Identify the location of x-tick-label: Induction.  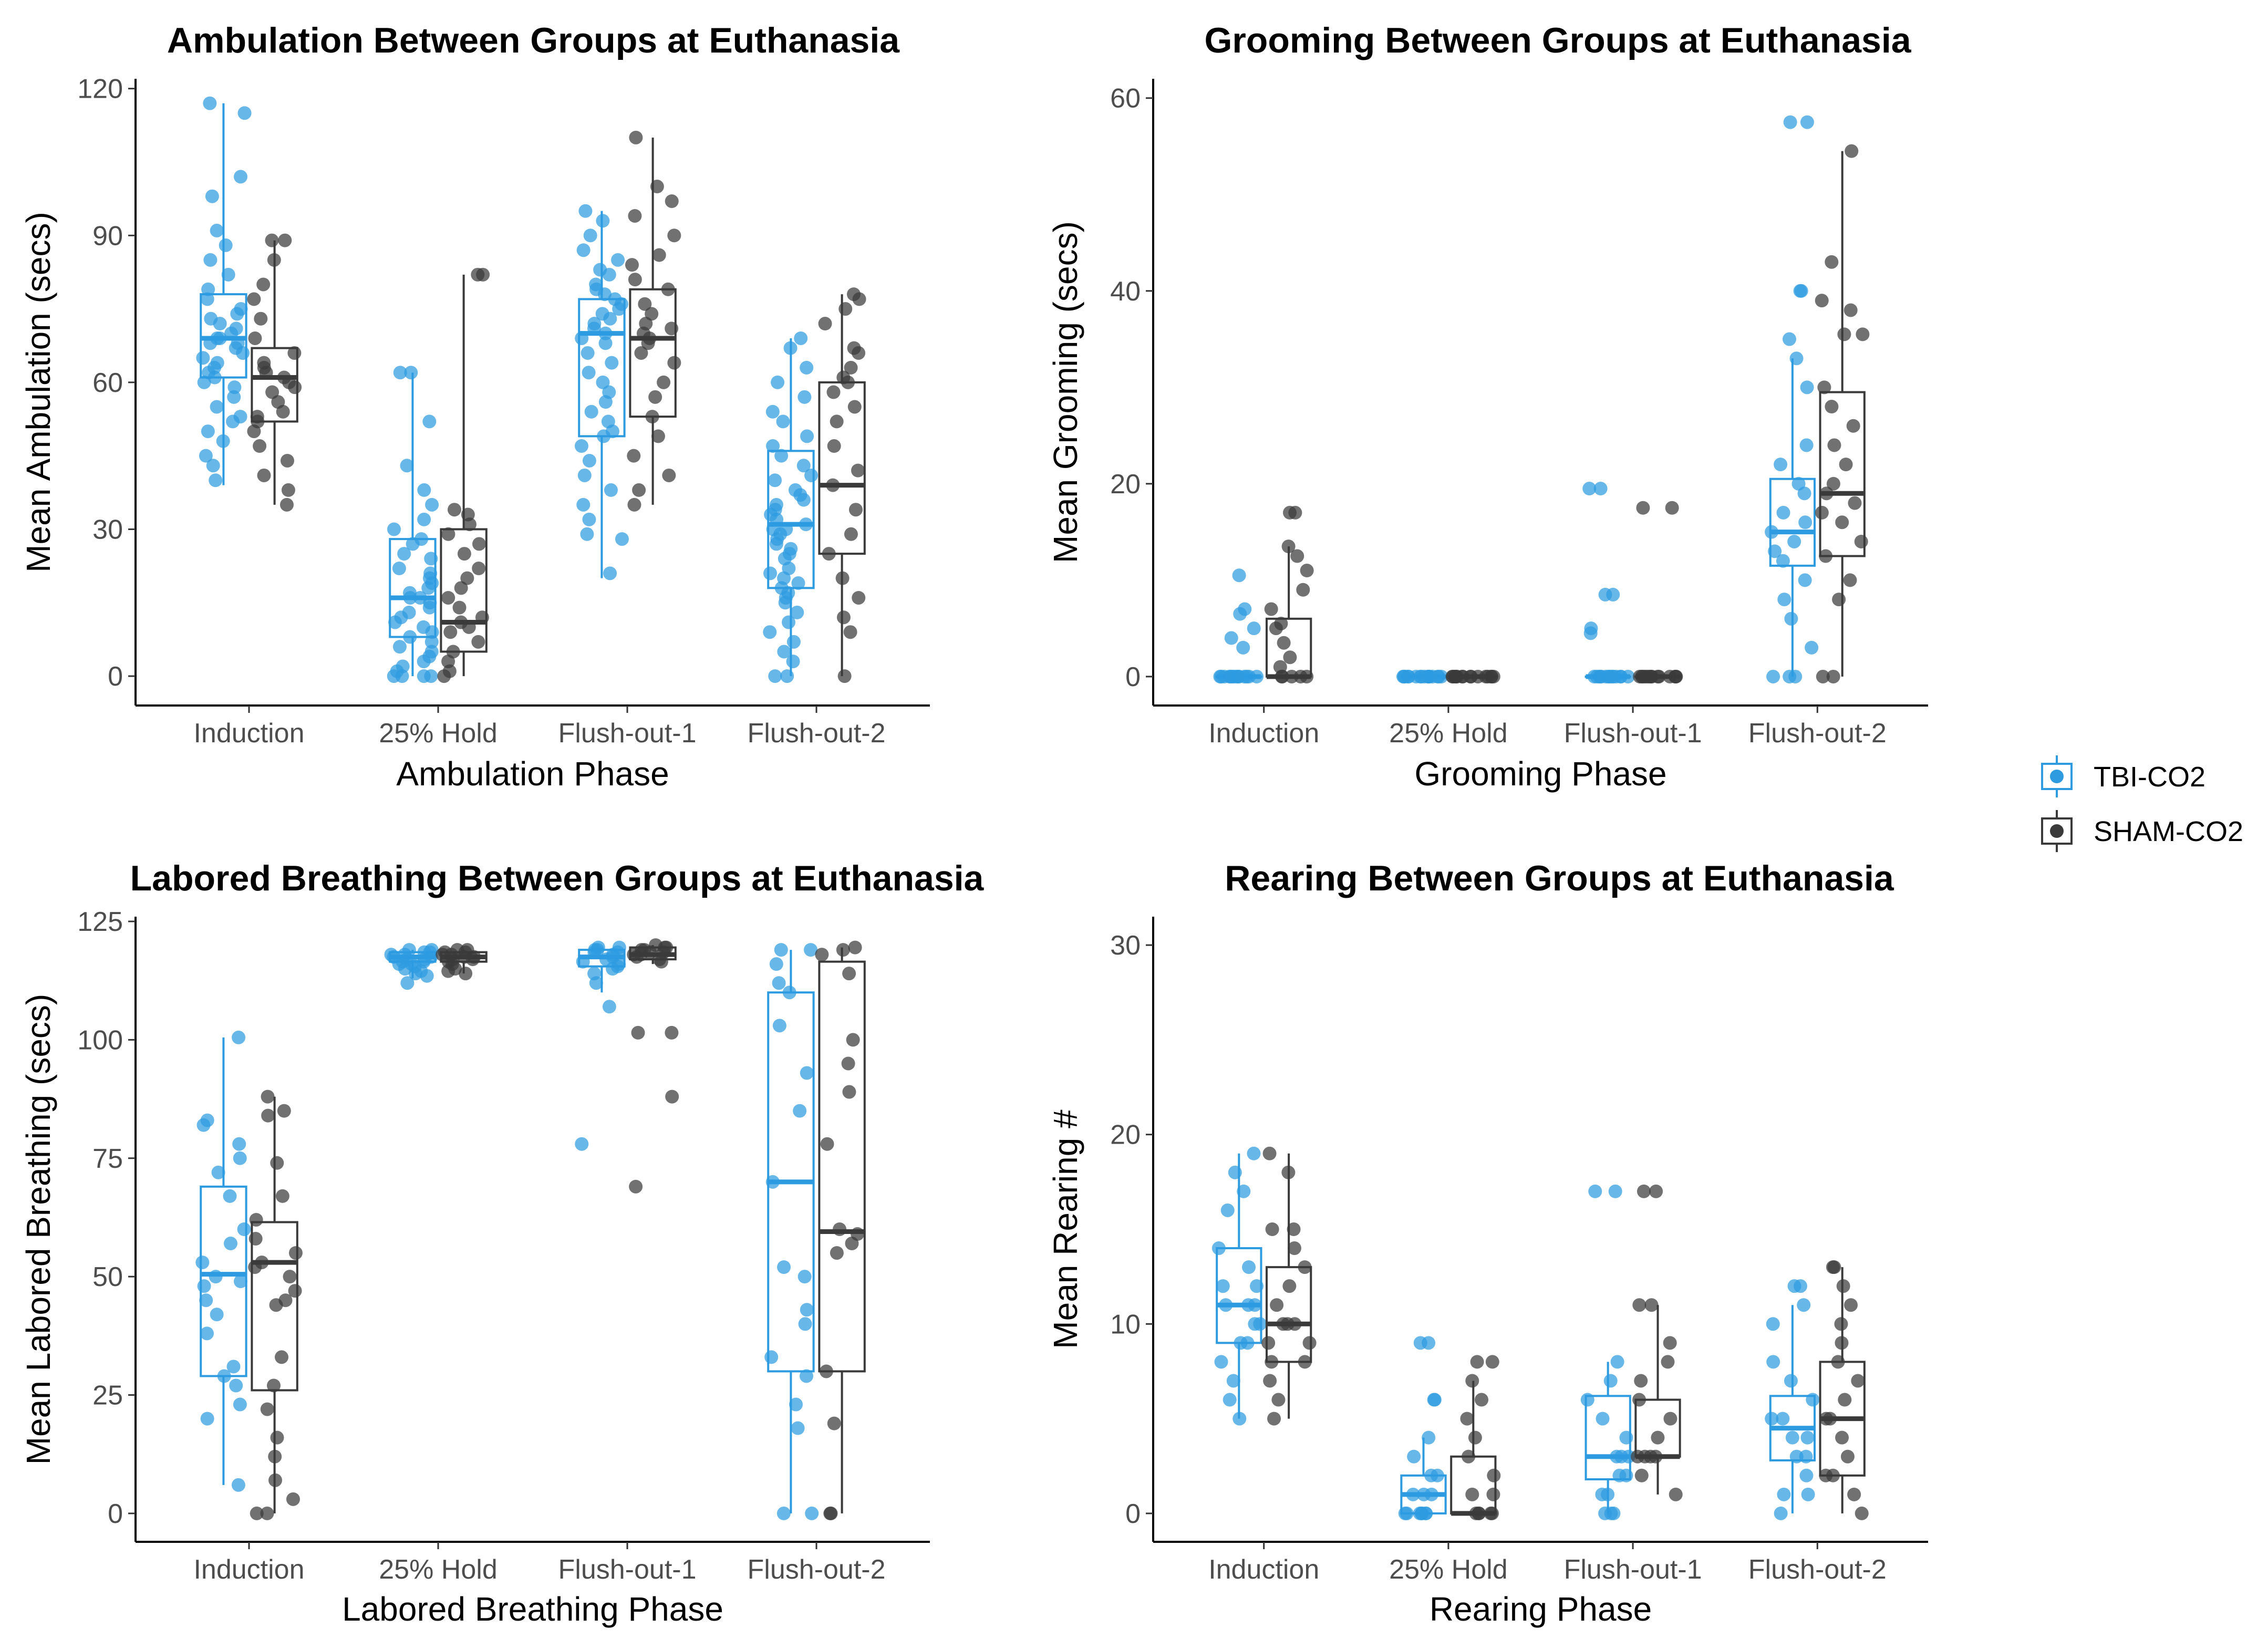
(248, 733).